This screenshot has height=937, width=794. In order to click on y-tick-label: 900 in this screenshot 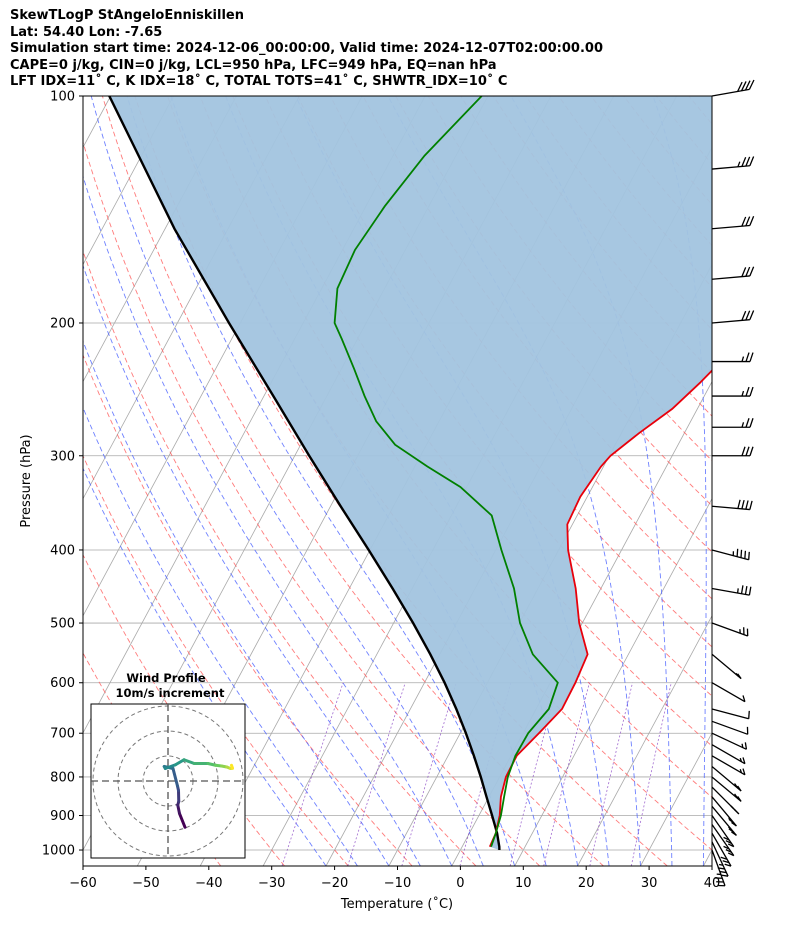, I will do `click(62, 816)`.